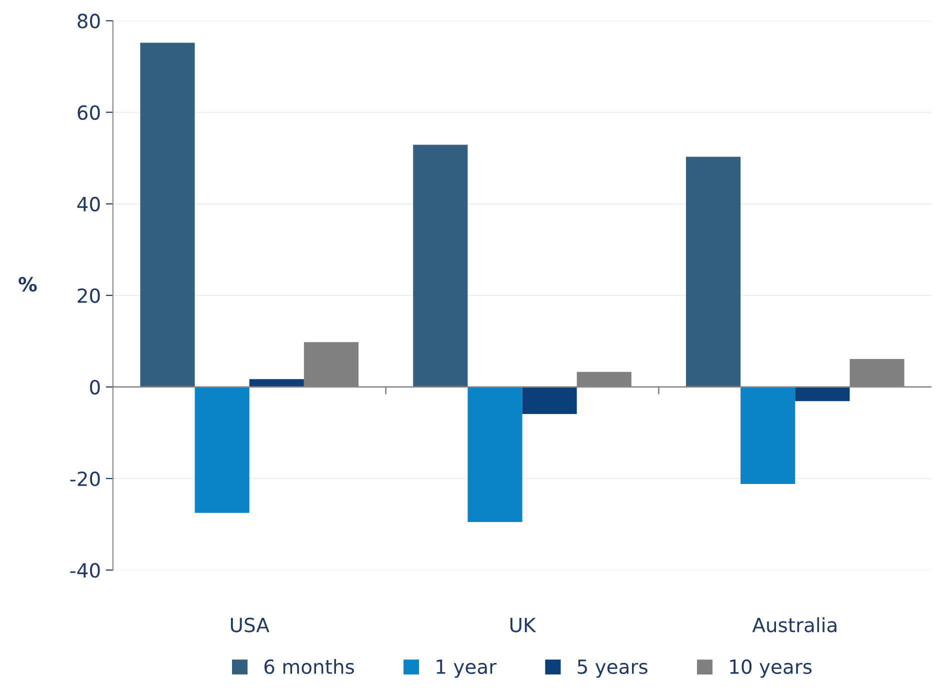 Image resolution: width=941 pixels, height=691 pixels. What do you see at coordinates (95, 387) in the screenshot?
I see `y-tick-label: 0` at bounding box center [95, 387].